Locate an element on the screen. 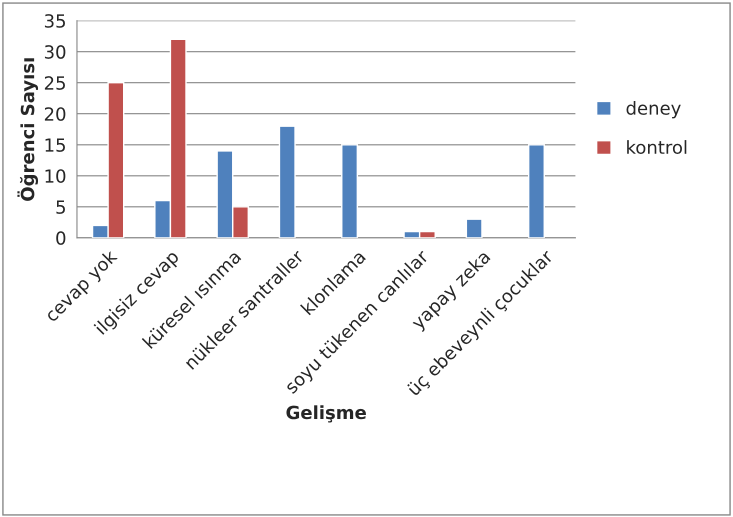 Image resolution: width=733 pixels, height=517 pixels. y-tick-label: 35 is located at coordinates (54, 21).